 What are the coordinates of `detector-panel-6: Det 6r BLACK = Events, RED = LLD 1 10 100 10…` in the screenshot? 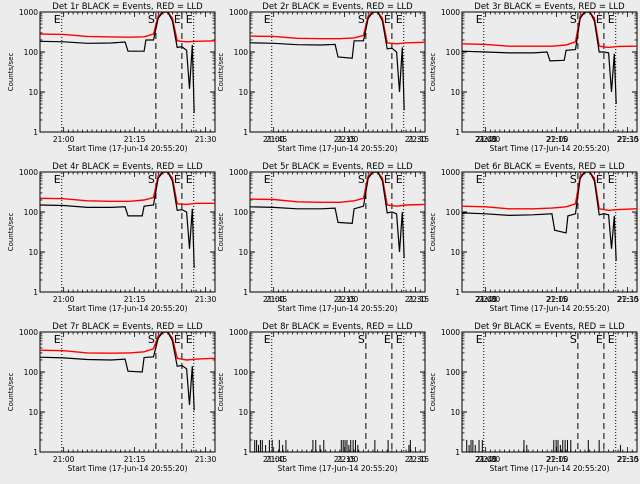 It's located at (534, 237).